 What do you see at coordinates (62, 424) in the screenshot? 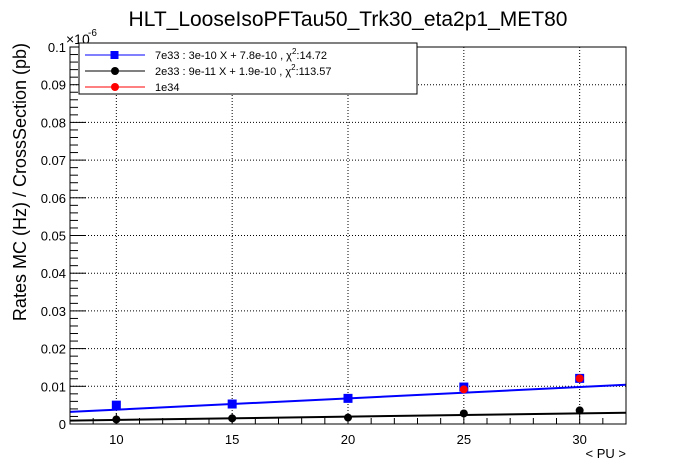
I see `y-tick-label: 0` at bounding box center [62, 424].